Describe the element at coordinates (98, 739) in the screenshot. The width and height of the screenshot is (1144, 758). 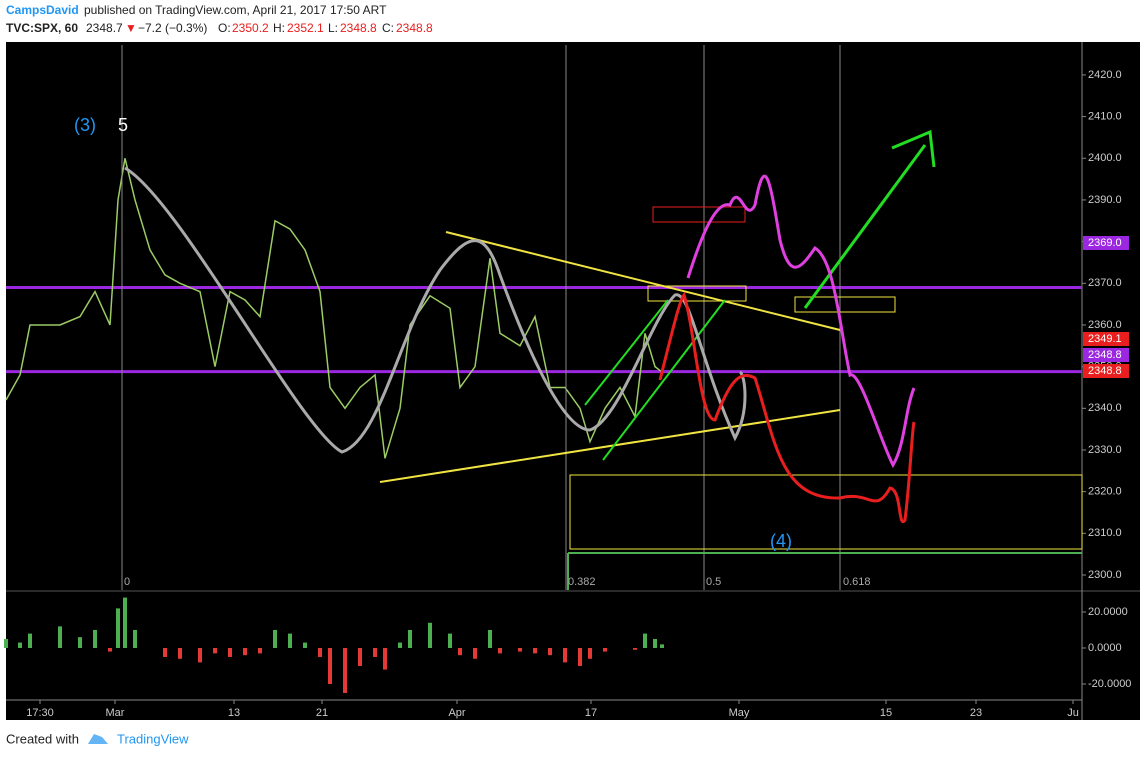
I see `logo` at that location.